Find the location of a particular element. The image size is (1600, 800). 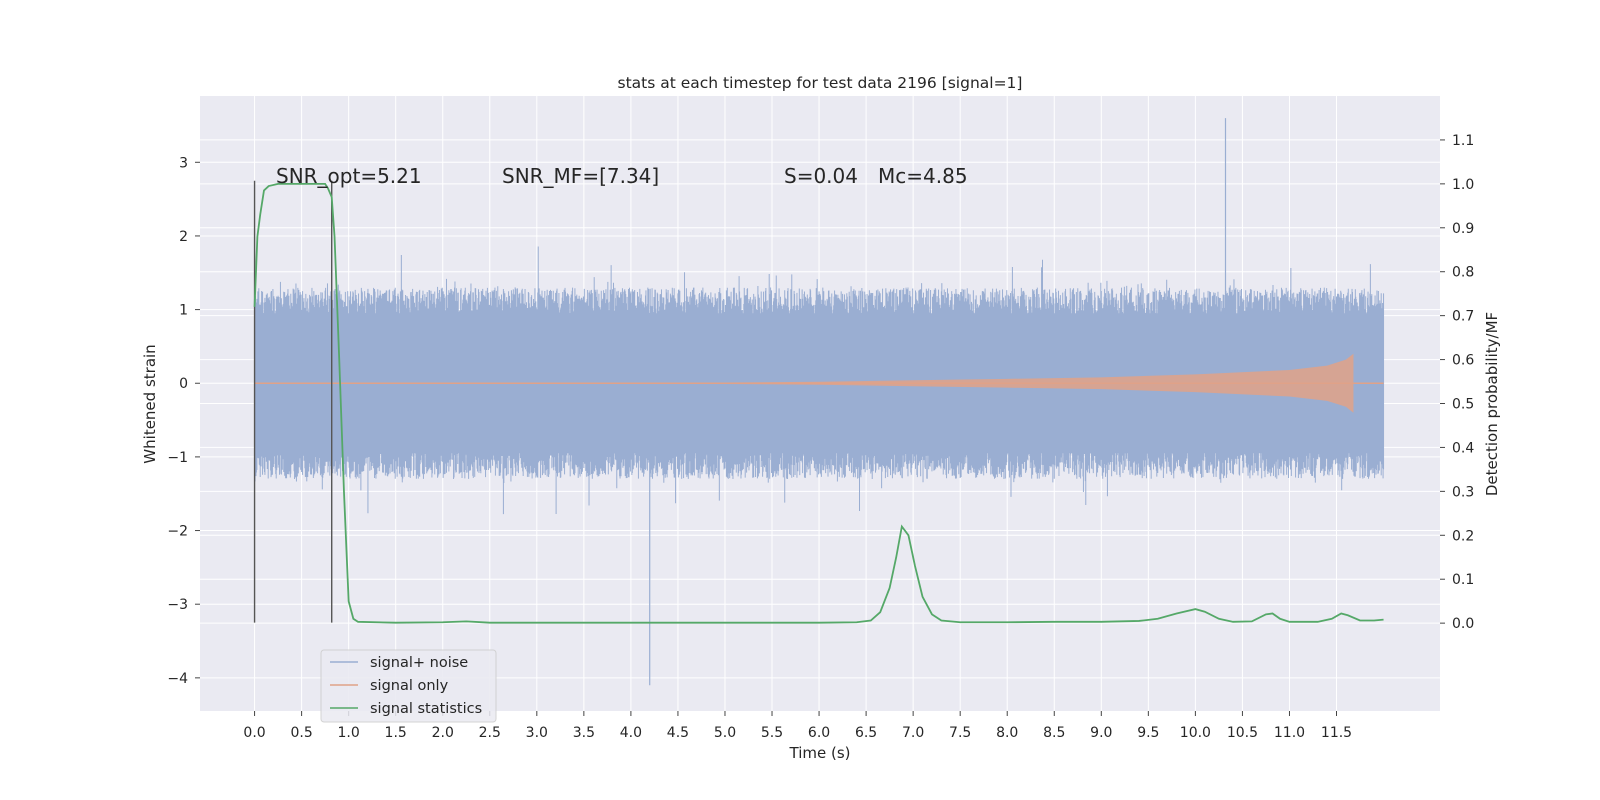

x-tick-label: 7.0 is located at coordinates (913, 733).